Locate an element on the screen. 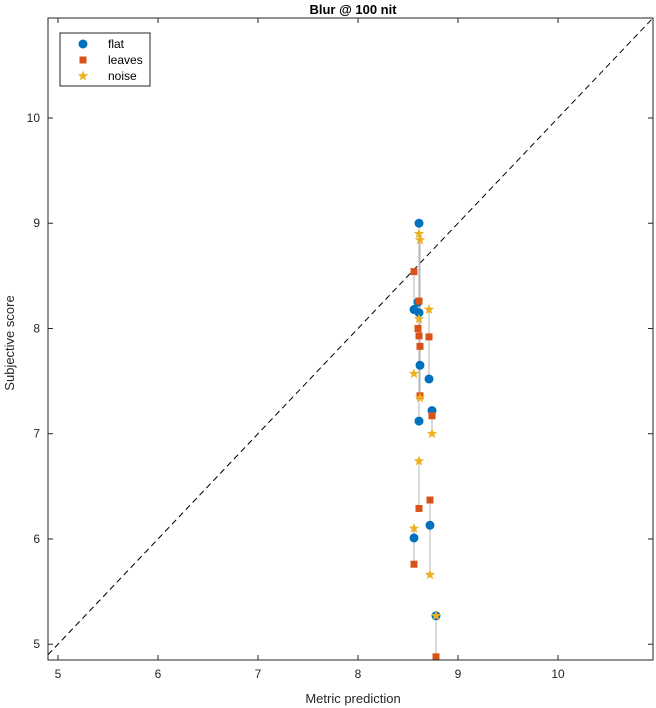  y-axis-label: Subjective score is located at coordinates (9, 342).